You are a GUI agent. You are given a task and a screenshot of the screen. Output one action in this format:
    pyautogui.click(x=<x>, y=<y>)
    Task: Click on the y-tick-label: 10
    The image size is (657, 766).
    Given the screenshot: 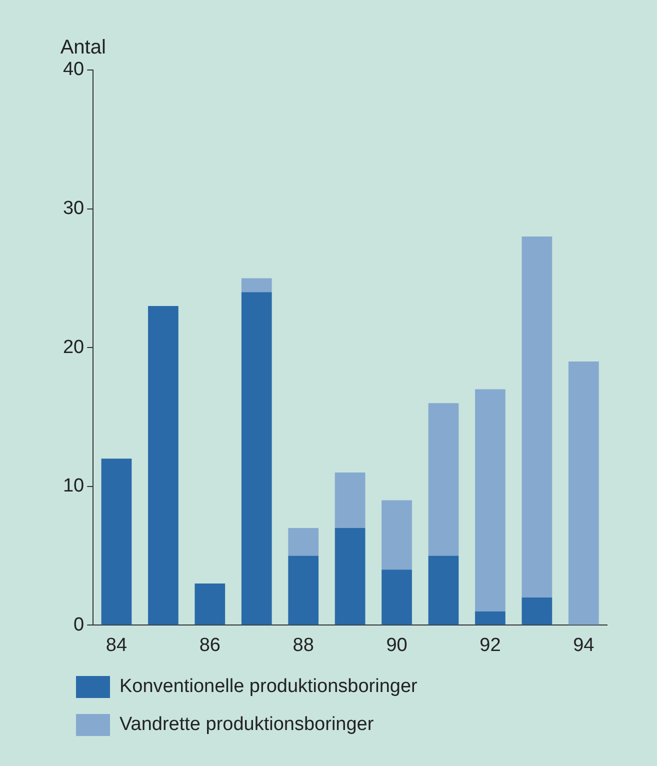 What is the action you would take?
    pyautogui.click(x=73, y=486)
    